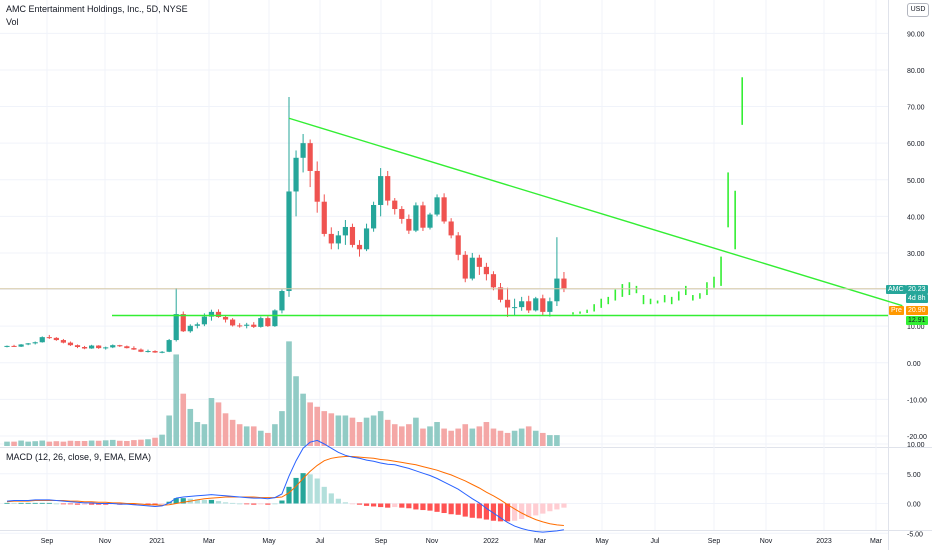 The height and width of the screenshot is (550, 932). Describe the element at coordinates (269, 541) in the screenshot. I see `time-tick-label: May` at that location.